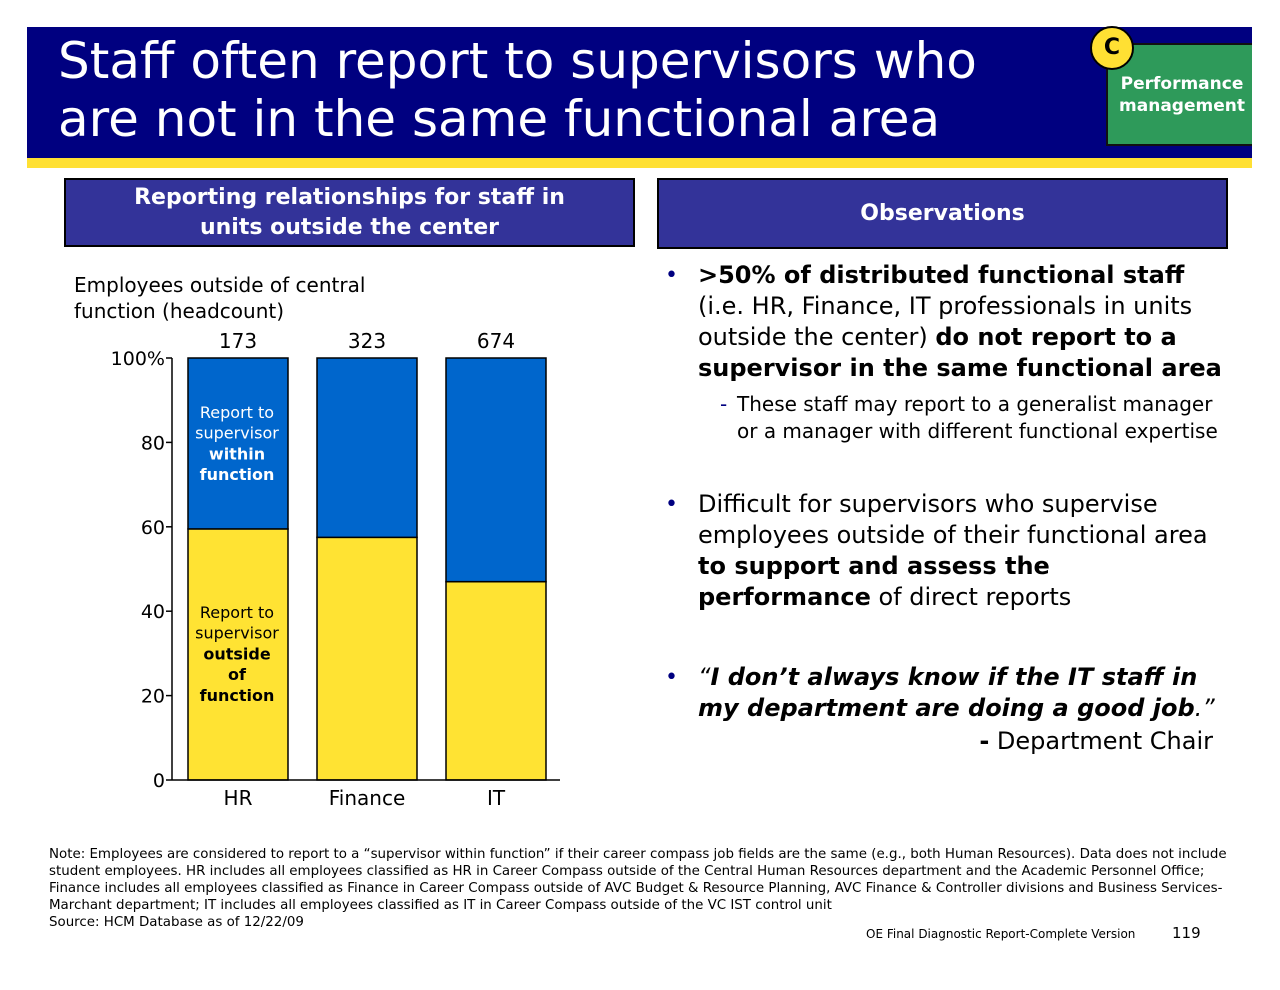  What do you see at coordinates (349, 227) in the screenshot?
I see `chart-panel-header-line2: units outside the center` at bounding box center [349, 227].